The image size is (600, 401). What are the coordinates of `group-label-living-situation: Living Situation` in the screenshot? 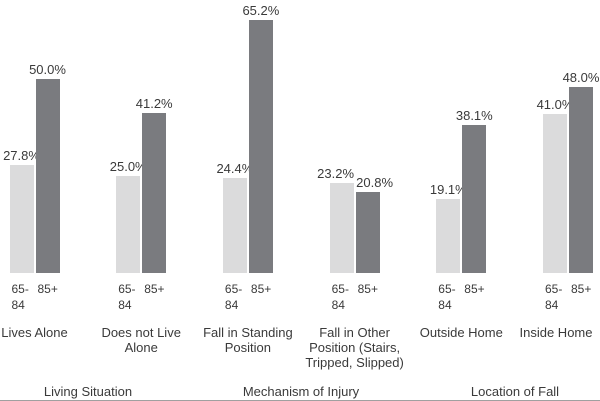 It's located at (88, 391).